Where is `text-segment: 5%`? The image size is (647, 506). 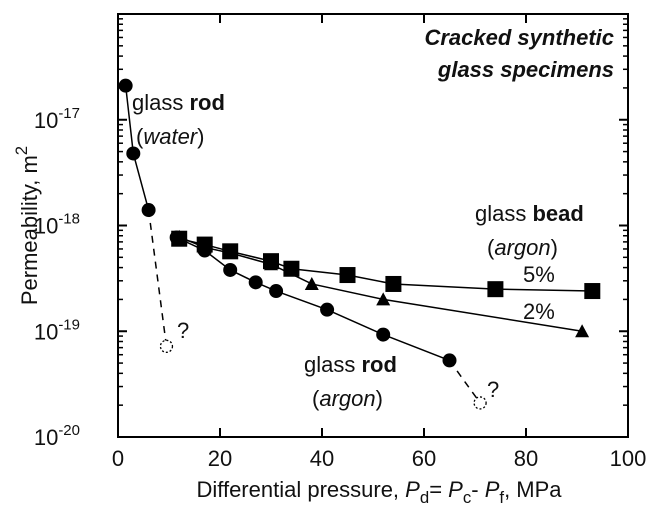 text-segment: 5% is located at coordinates (539, 274).